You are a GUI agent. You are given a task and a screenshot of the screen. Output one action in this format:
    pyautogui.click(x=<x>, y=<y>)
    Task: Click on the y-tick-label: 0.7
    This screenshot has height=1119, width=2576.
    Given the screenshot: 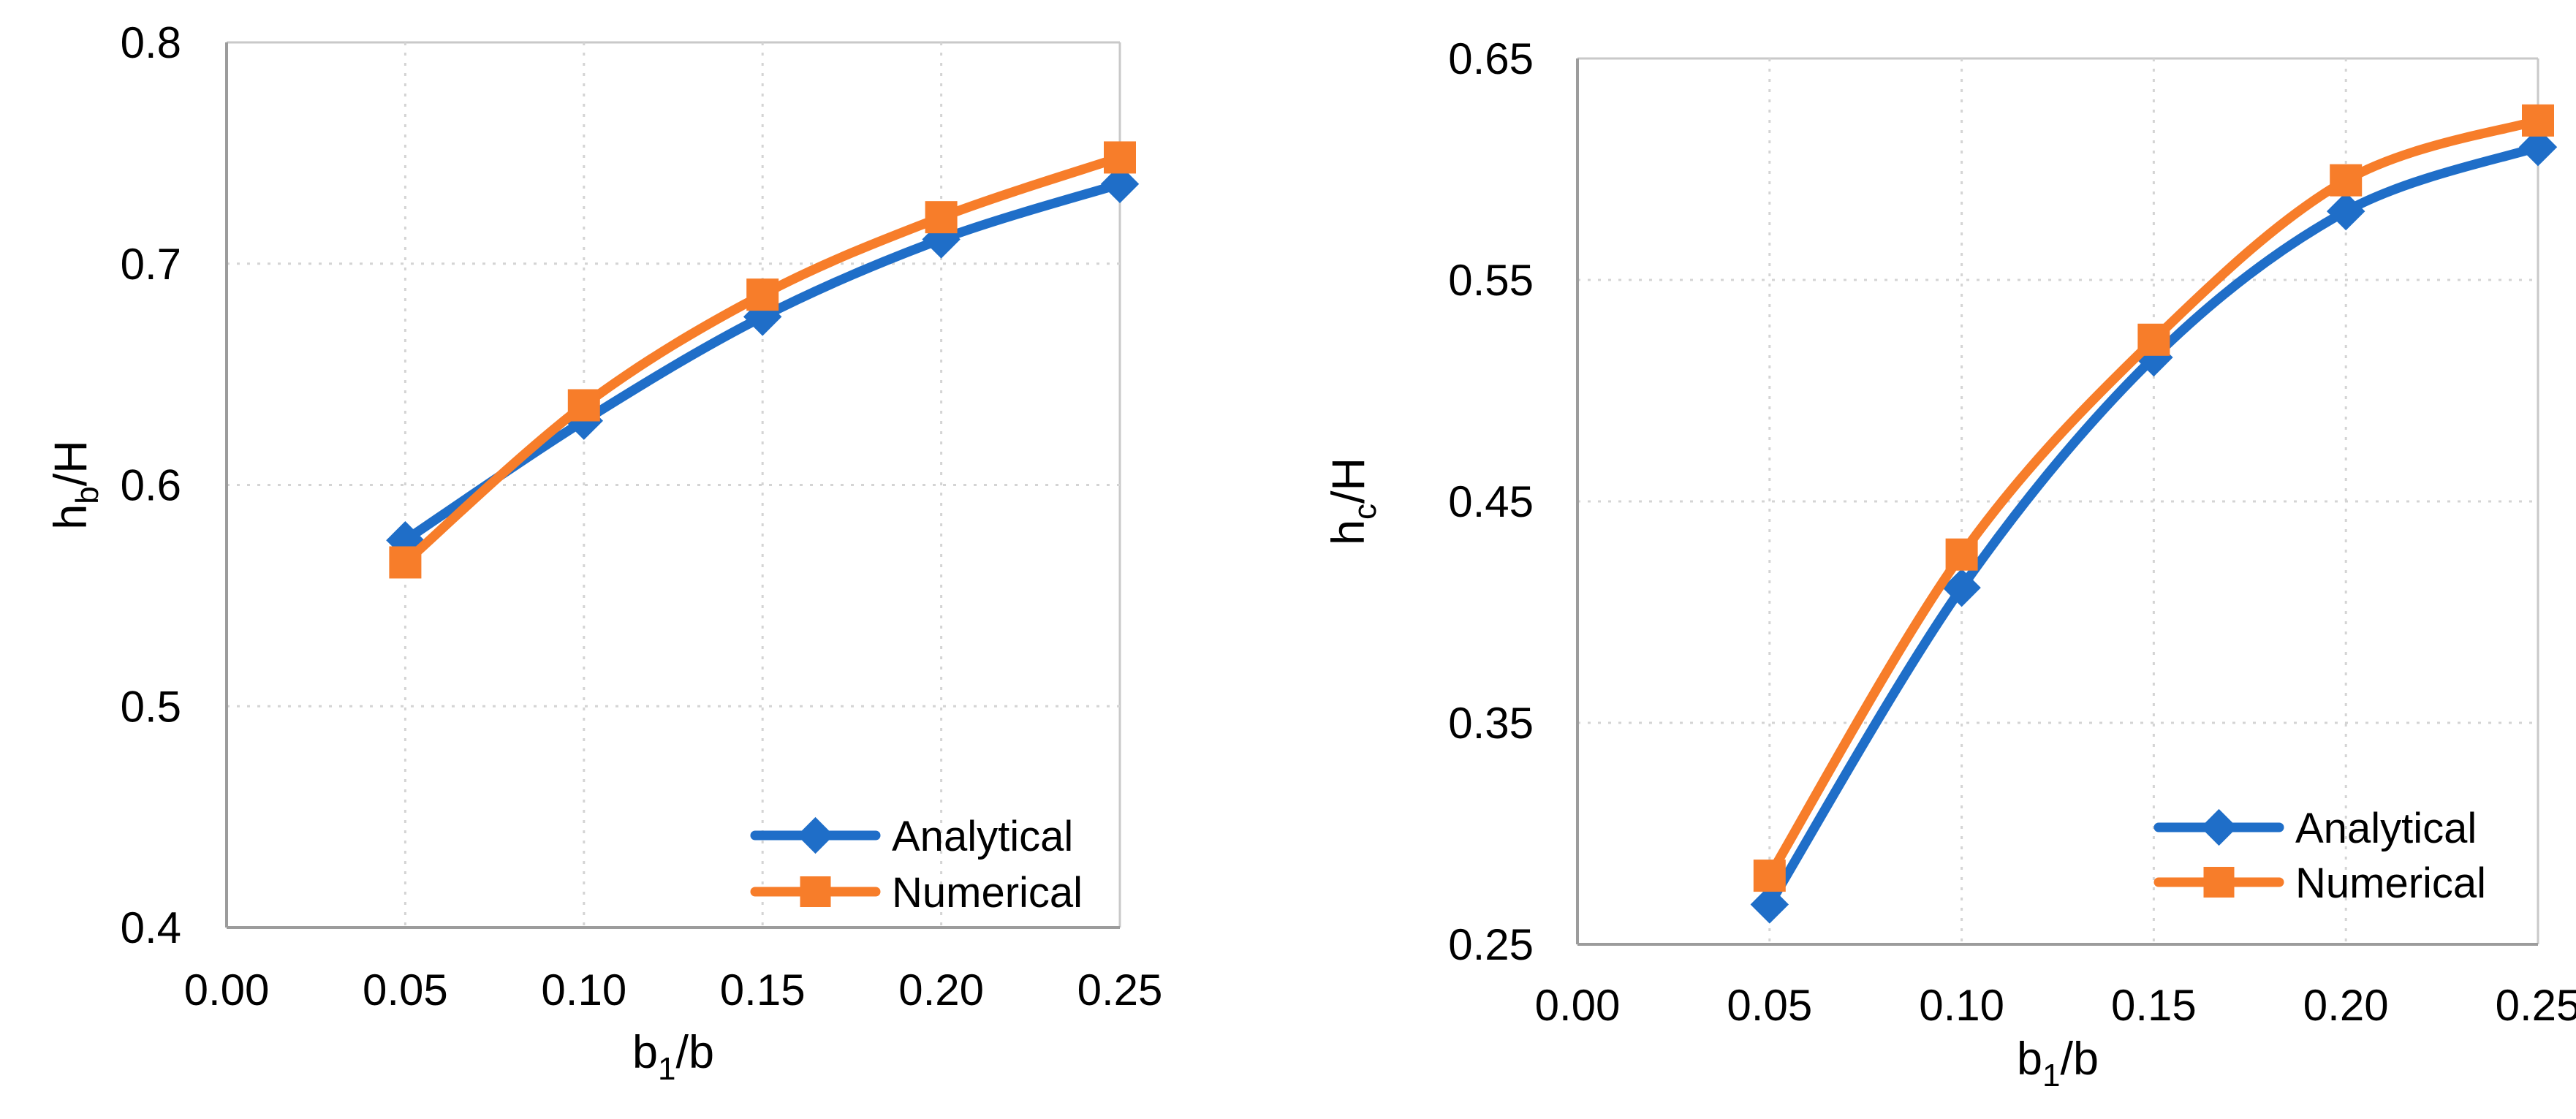 What is the action you would take?
    pyautogui.click(x=151, y=264)
    